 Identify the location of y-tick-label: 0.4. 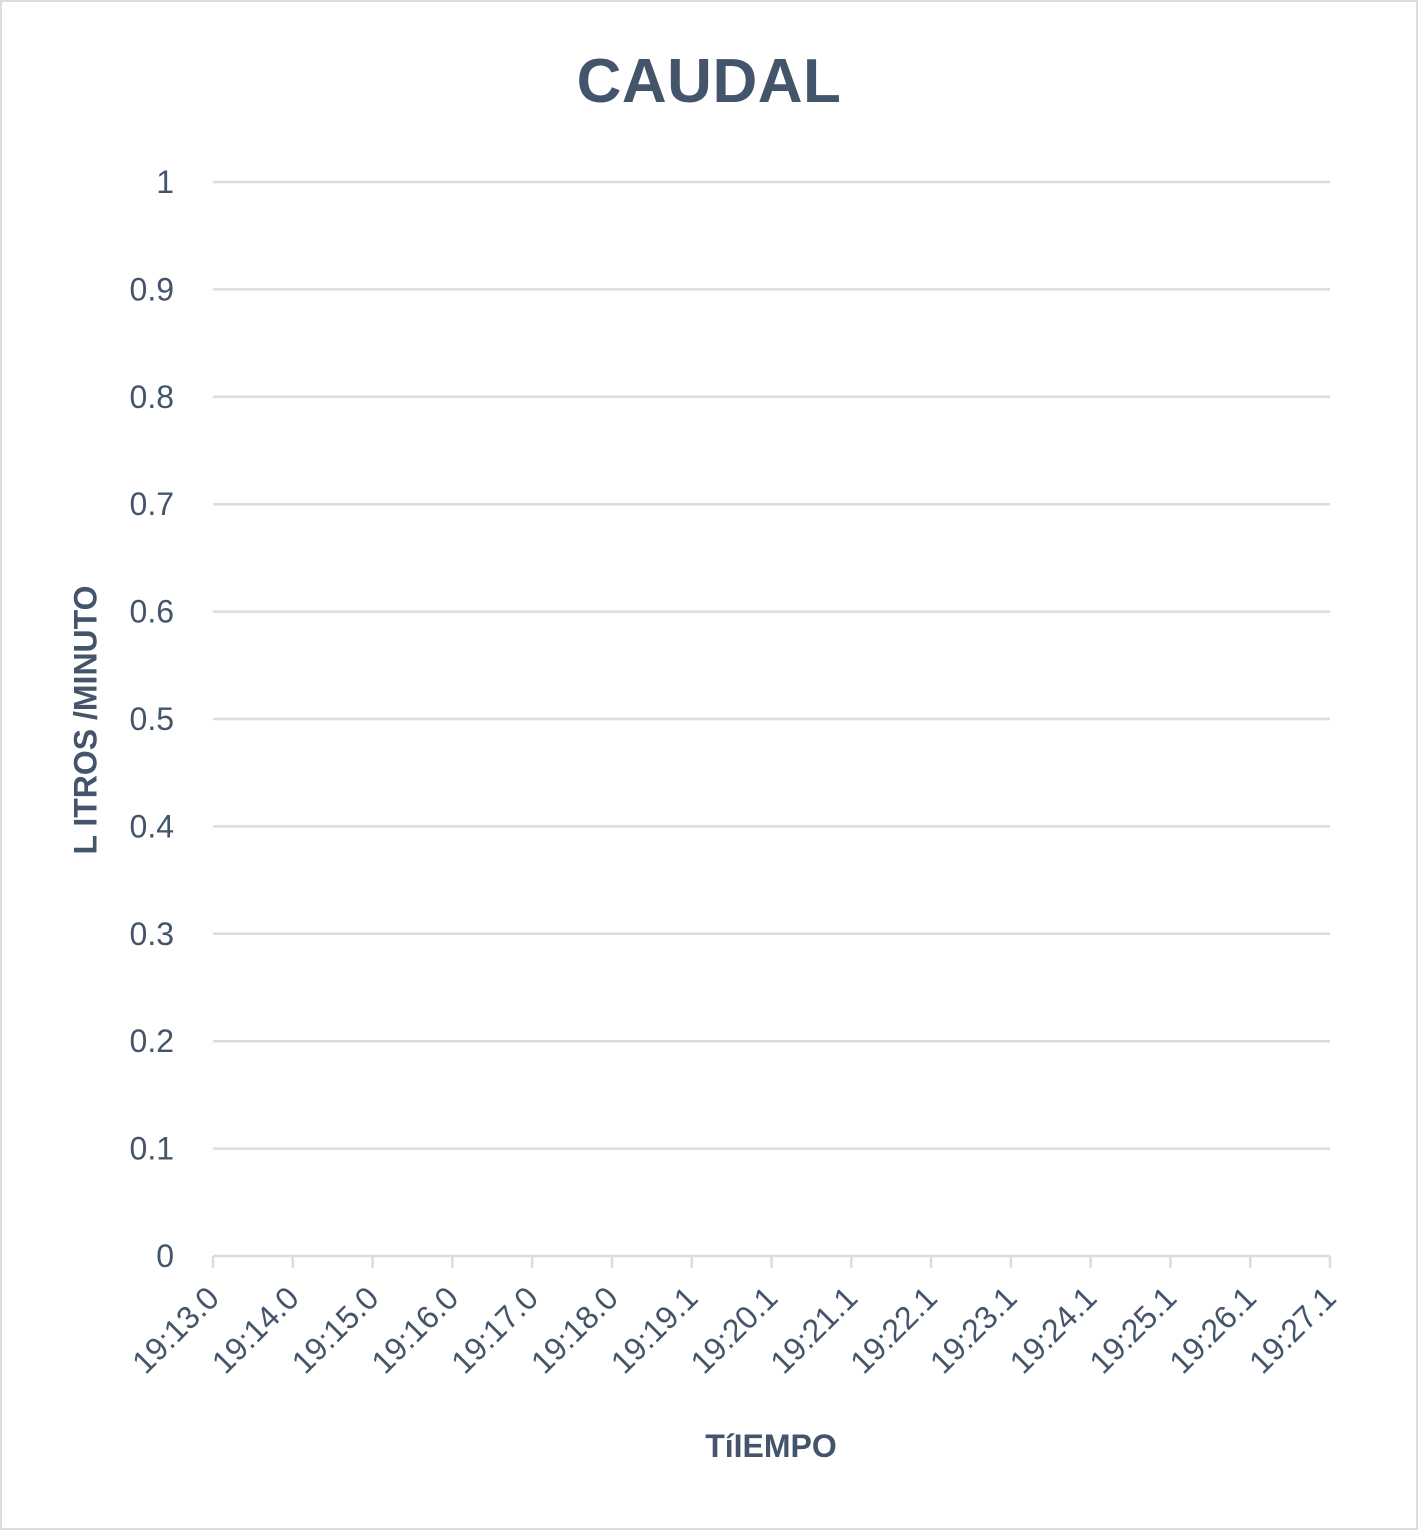
(152, 826).